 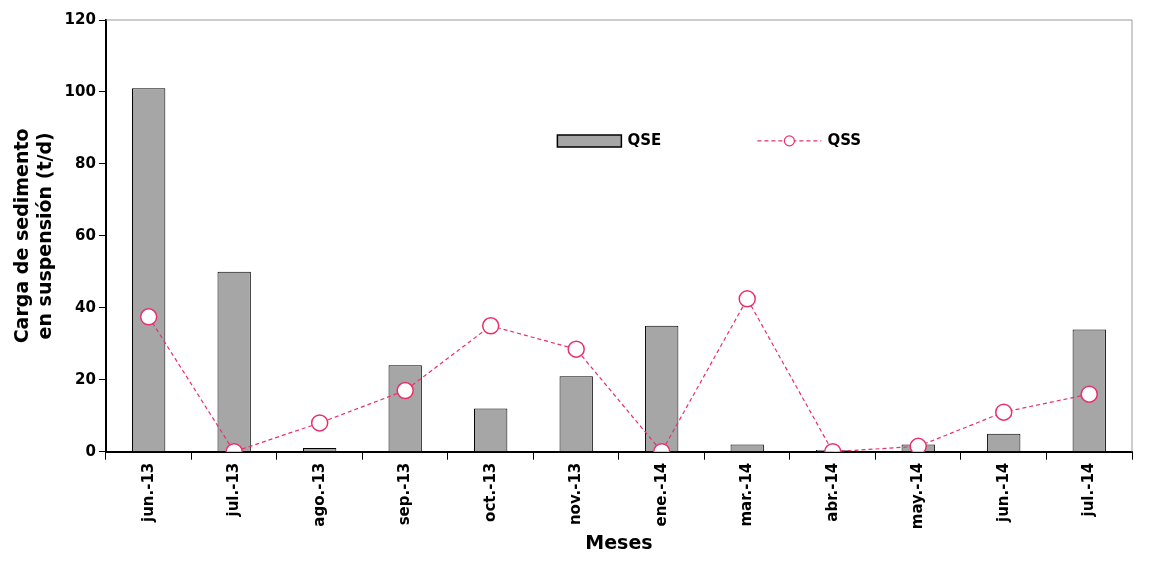 What do you see at coordinates (85, 306) in the screenshot?
I see `y-tick-label: 40` at bounding box center [85, 306].